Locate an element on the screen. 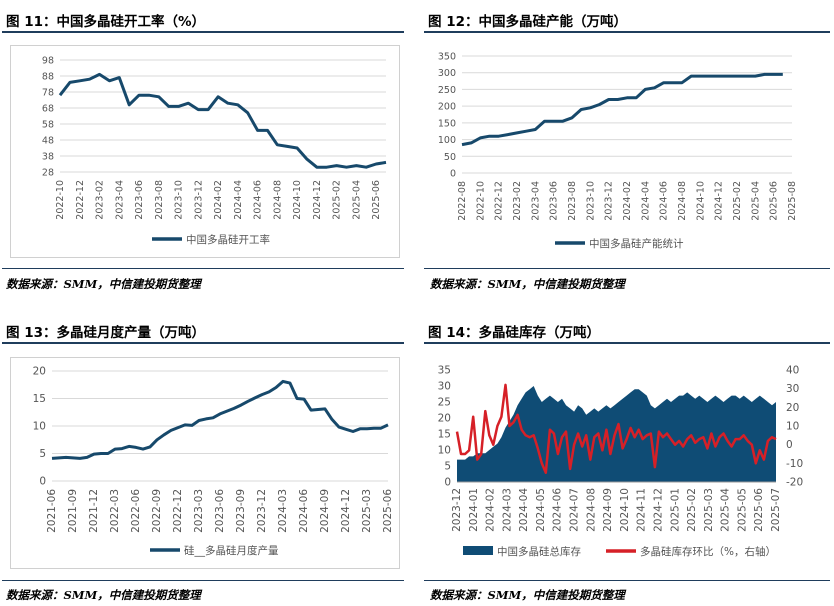  x-tick-label: 2023-04 is located at coordinates (119, 200).